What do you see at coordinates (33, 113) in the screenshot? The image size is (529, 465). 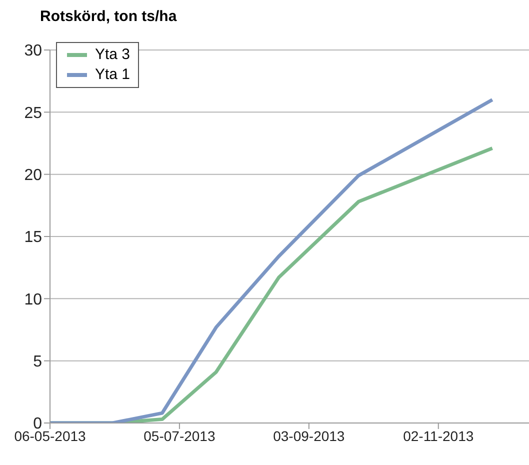 I see `y-tick-label: 25` at bounding box center [33, 113].